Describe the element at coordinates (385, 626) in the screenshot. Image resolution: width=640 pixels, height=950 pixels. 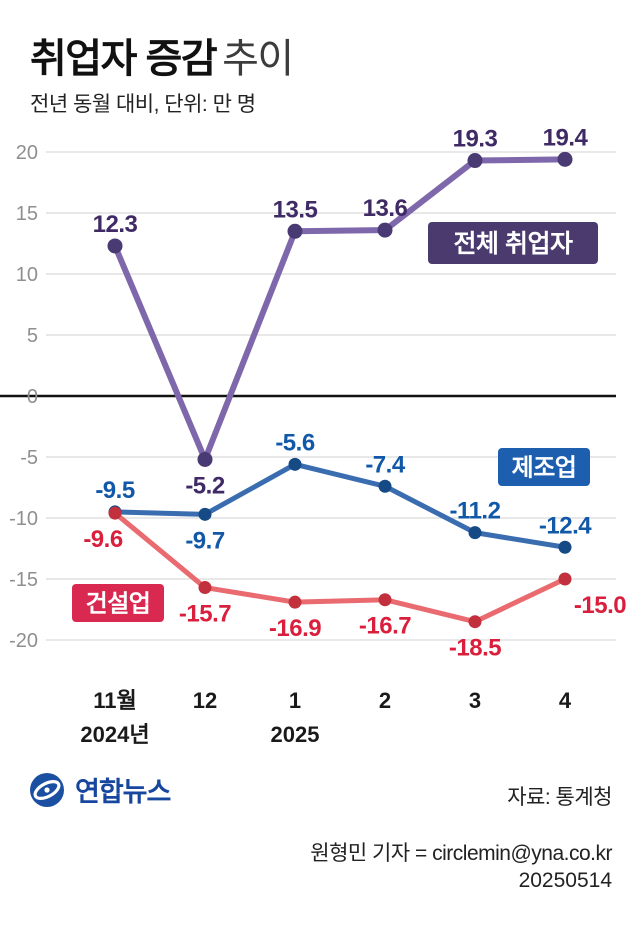
I see `data-value-label: -16.7` at that location.